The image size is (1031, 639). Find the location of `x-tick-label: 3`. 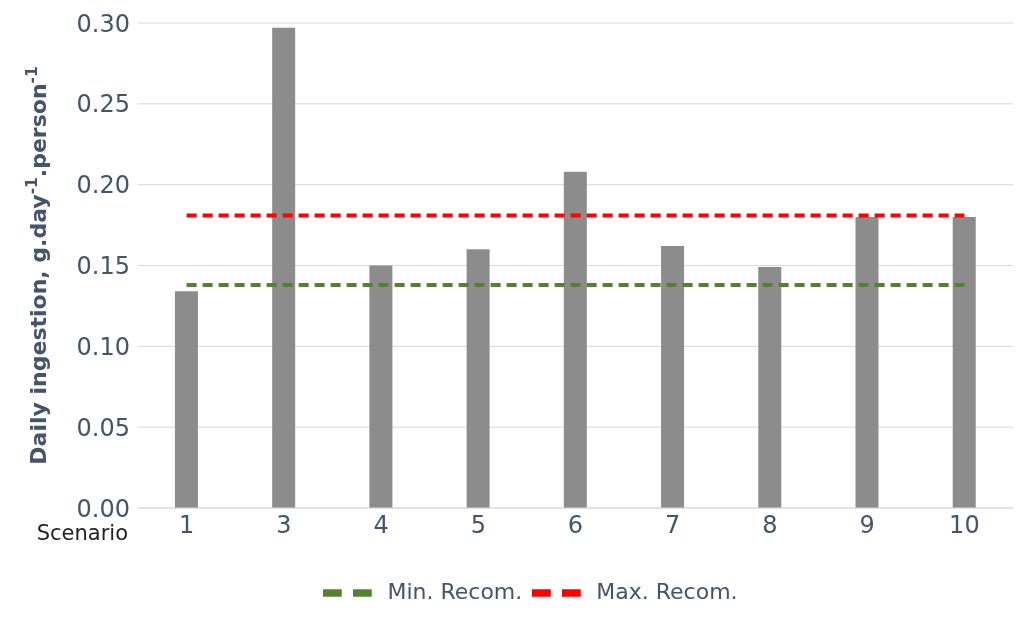

x-tick-label: 3 is located at coordinates (284, 525).